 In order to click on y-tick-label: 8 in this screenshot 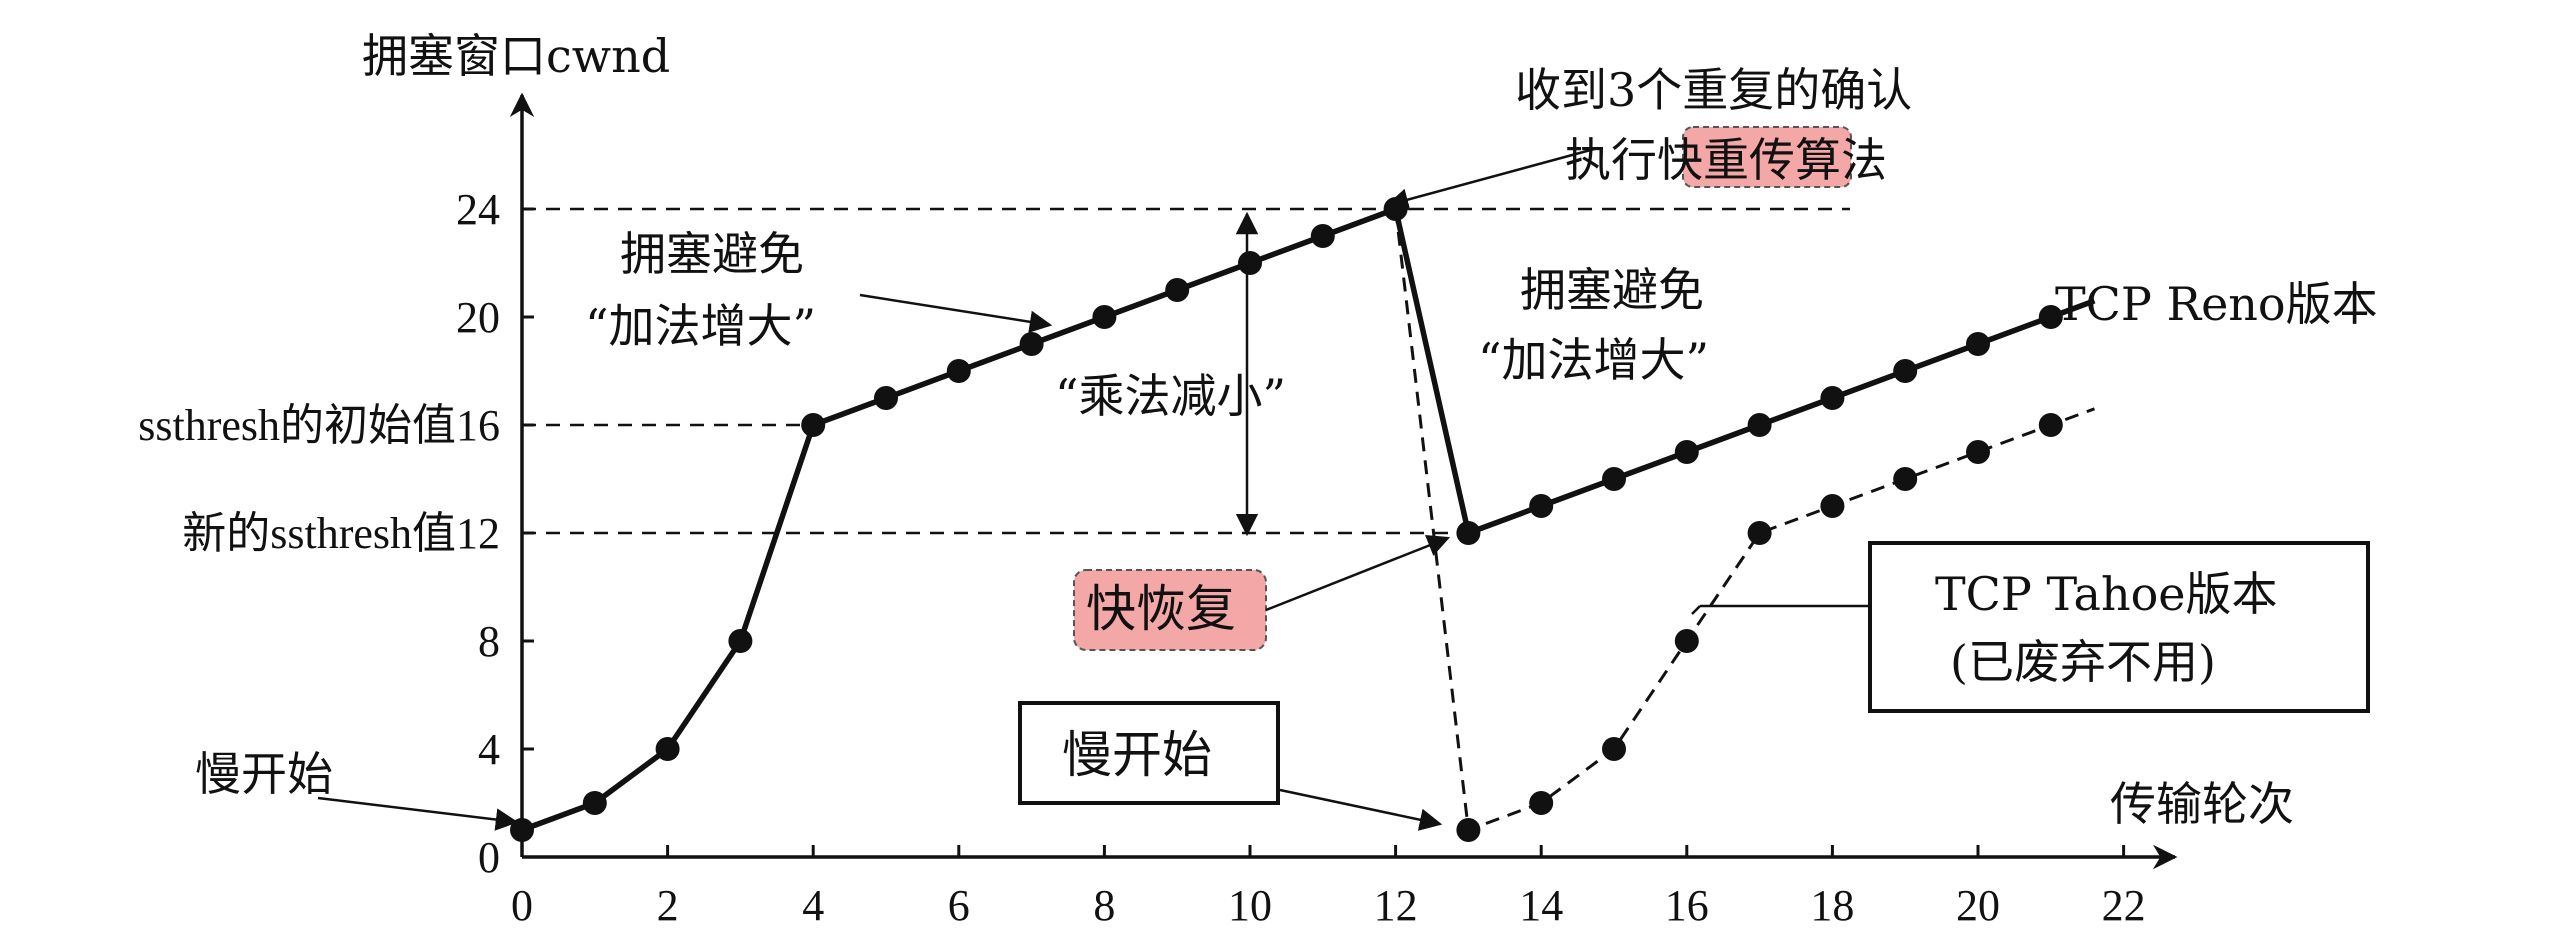, I will do `click(489, 641)`.